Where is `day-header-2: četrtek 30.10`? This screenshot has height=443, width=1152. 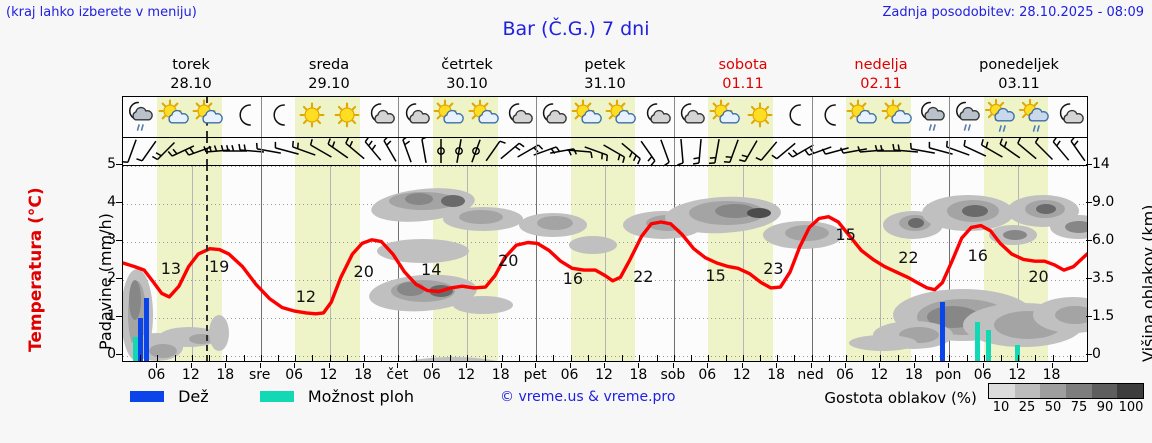
day-header-2: četrtek 30.10 is located at coordinates (467, 76).